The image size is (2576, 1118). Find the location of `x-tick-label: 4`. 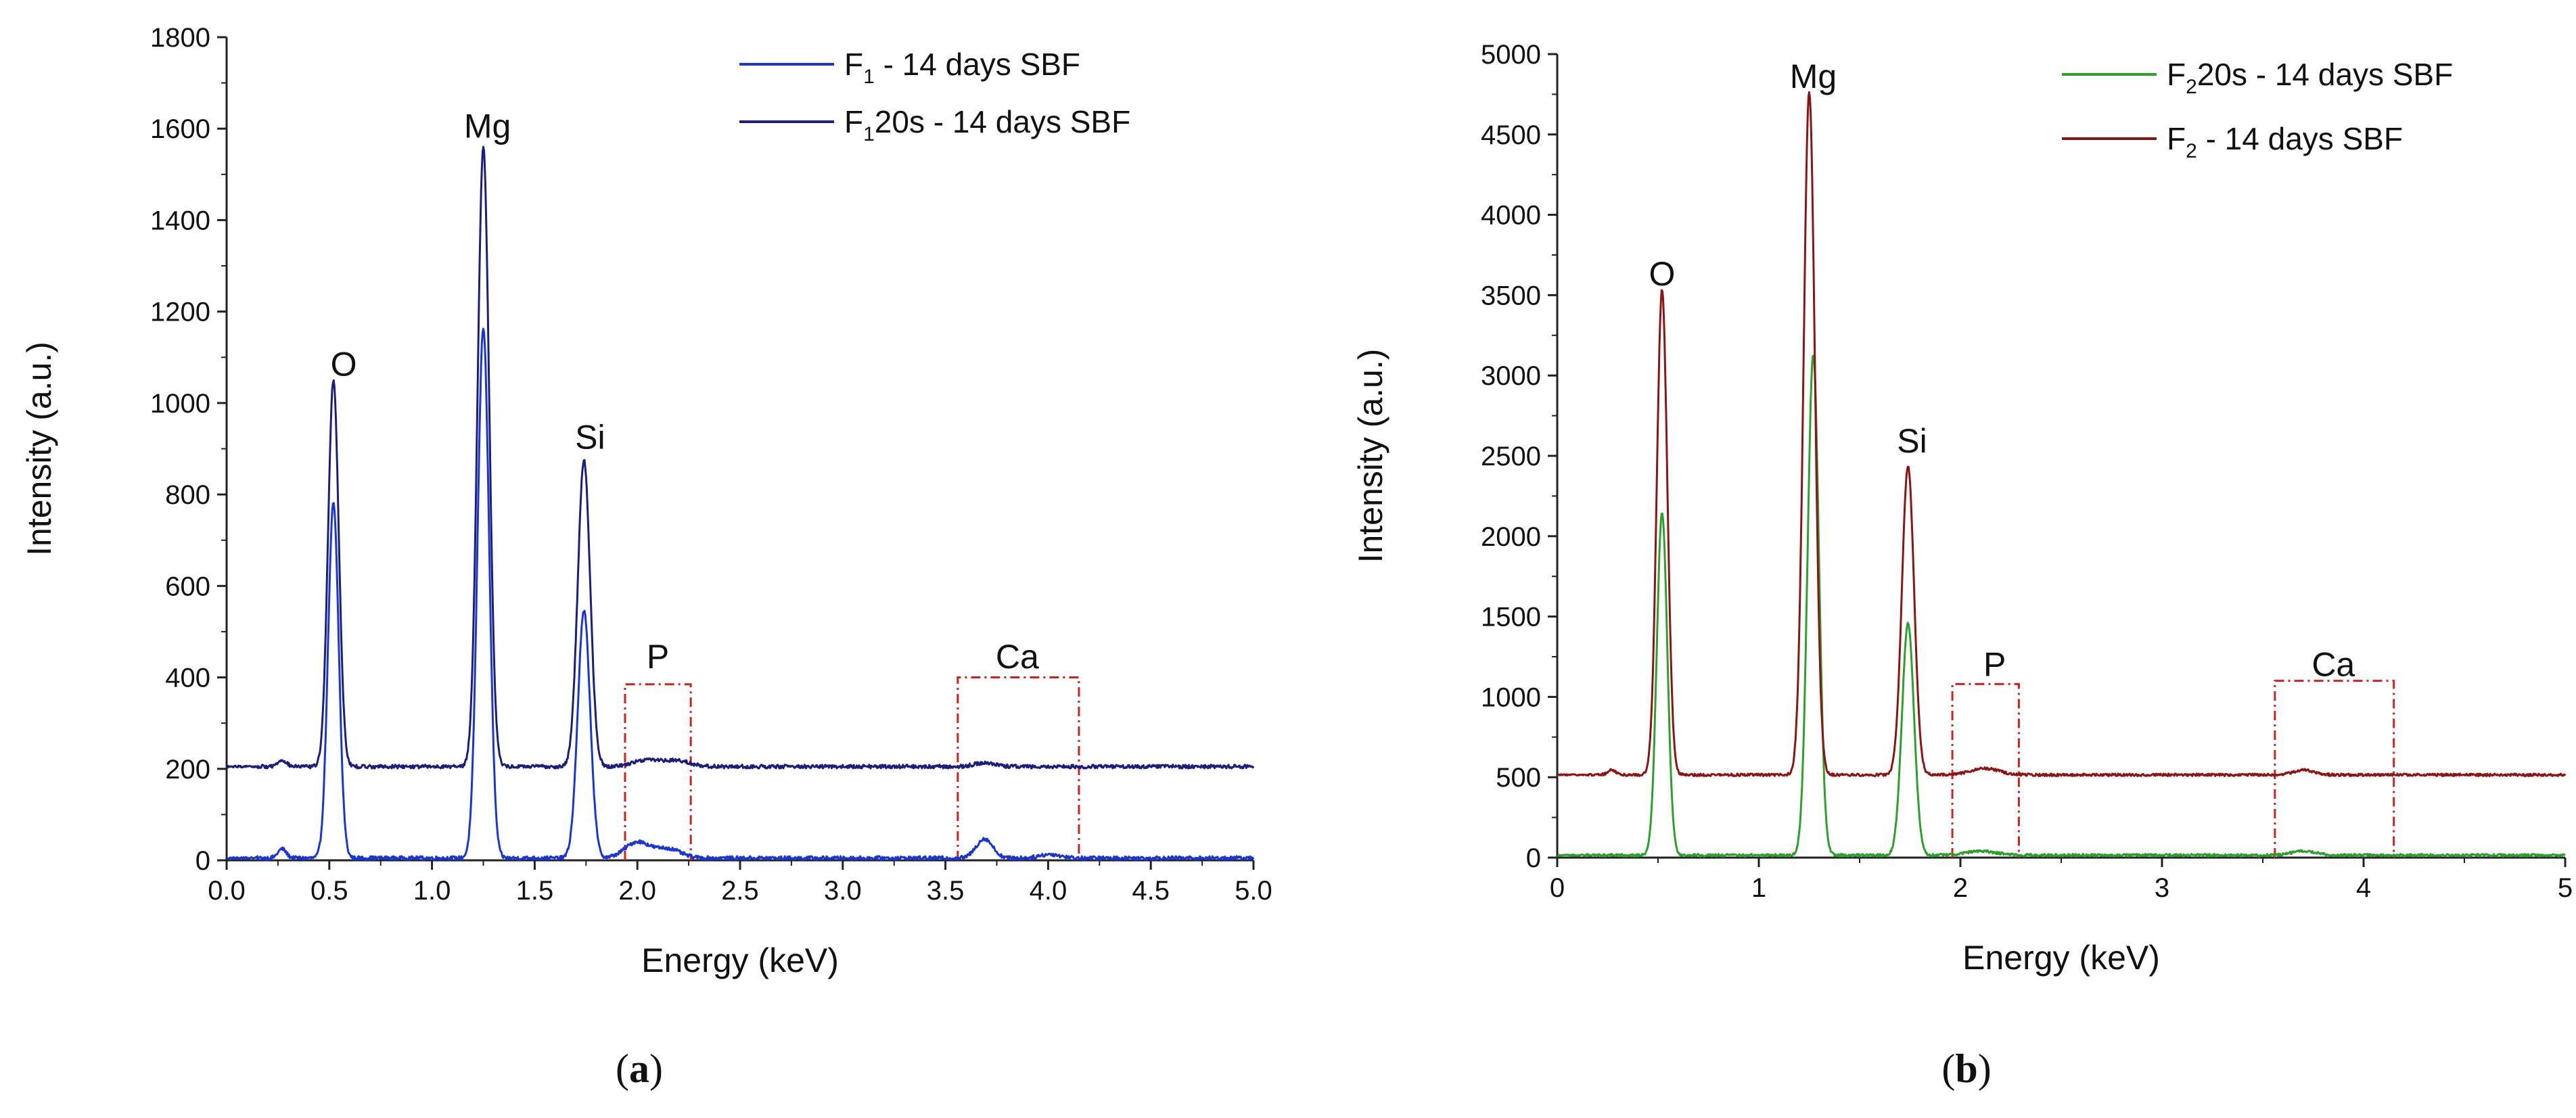

x-tick-label: 4 is located at coordinates (2363, 888).